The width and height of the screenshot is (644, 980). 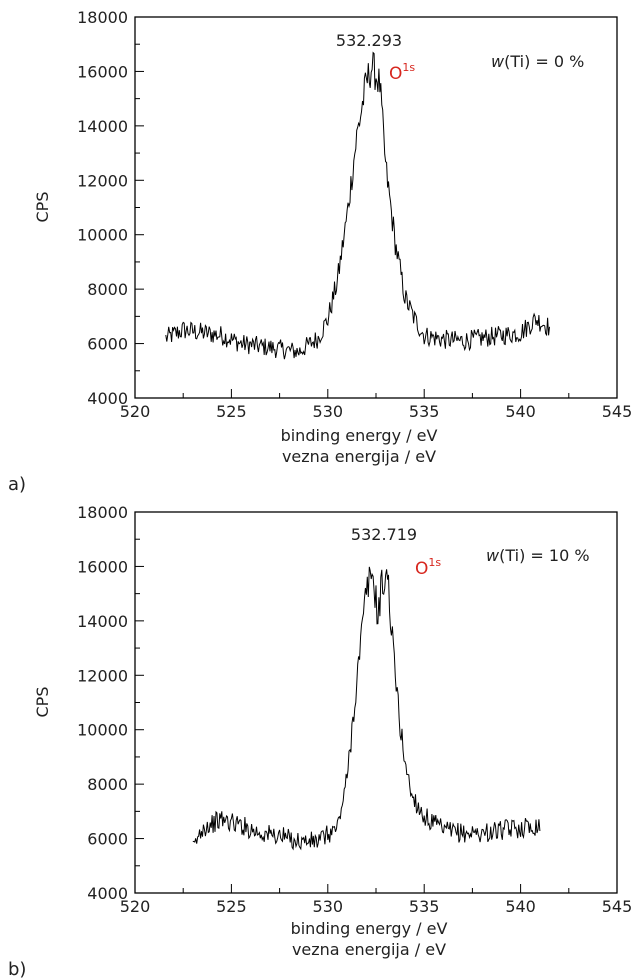 I want to click on panel-a-w-italic: w, so click(x=498, y=61).